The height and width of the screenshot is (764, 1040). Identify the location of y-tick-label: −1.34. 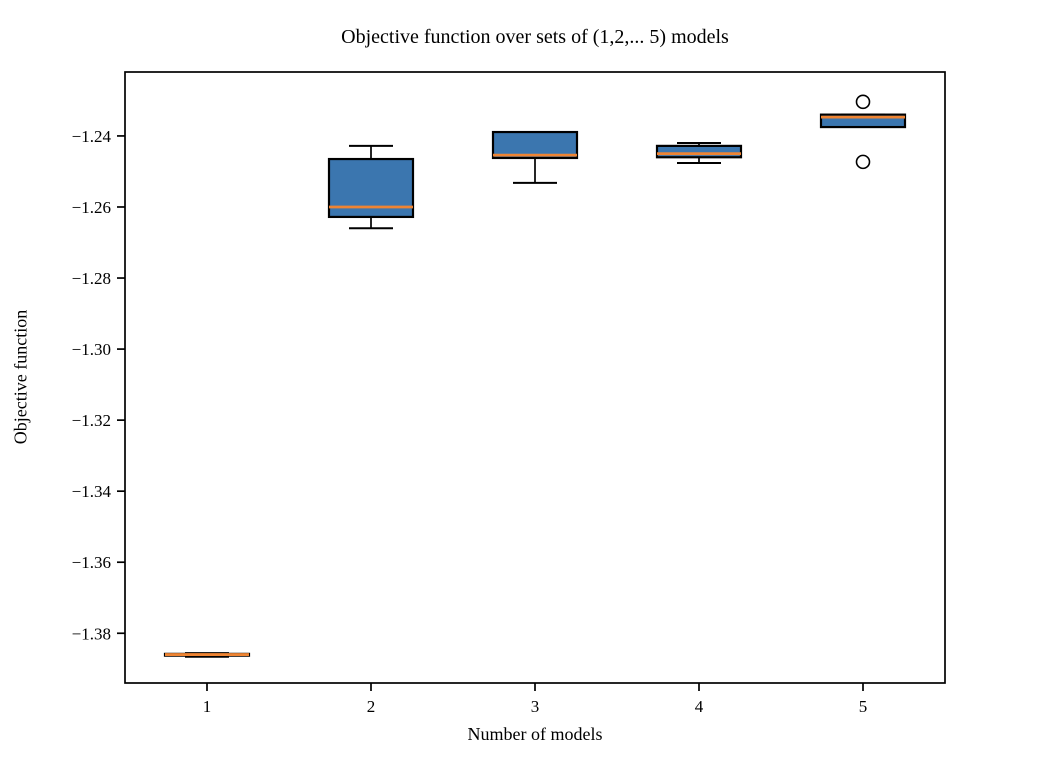
(92, 491).